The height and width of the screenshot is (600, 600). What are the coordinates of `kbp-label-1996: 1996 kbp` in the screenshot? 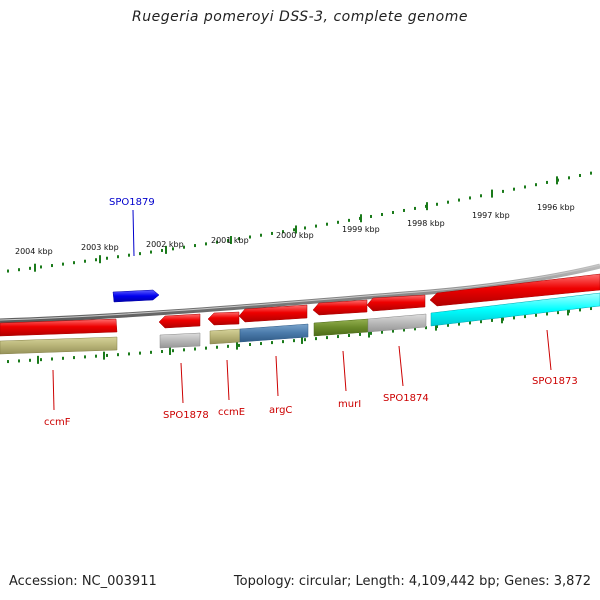 It's located at (556, 207).